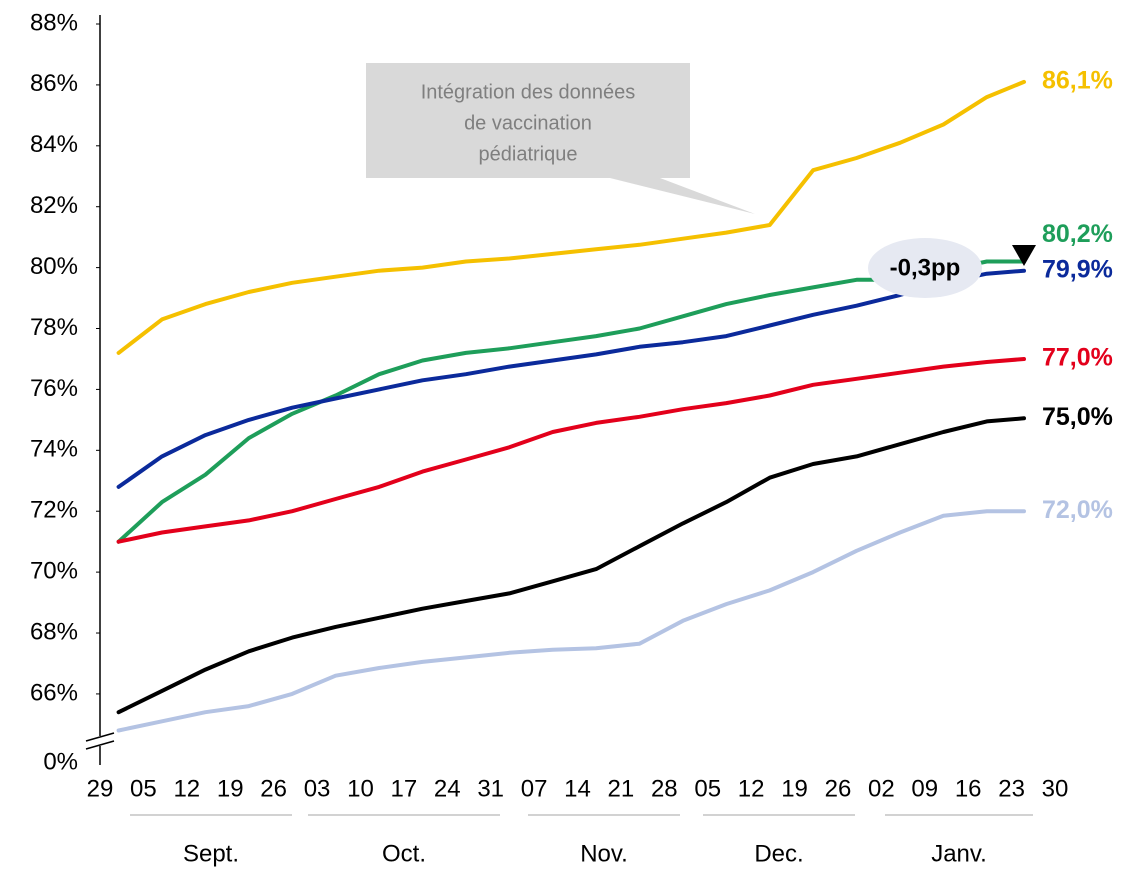 This screenshot has height=869, width=1137. What do you see at coordinates (54, 449) in the screenshot?
I see `y-tick-label: 74%` at bounding box center [54, 449].